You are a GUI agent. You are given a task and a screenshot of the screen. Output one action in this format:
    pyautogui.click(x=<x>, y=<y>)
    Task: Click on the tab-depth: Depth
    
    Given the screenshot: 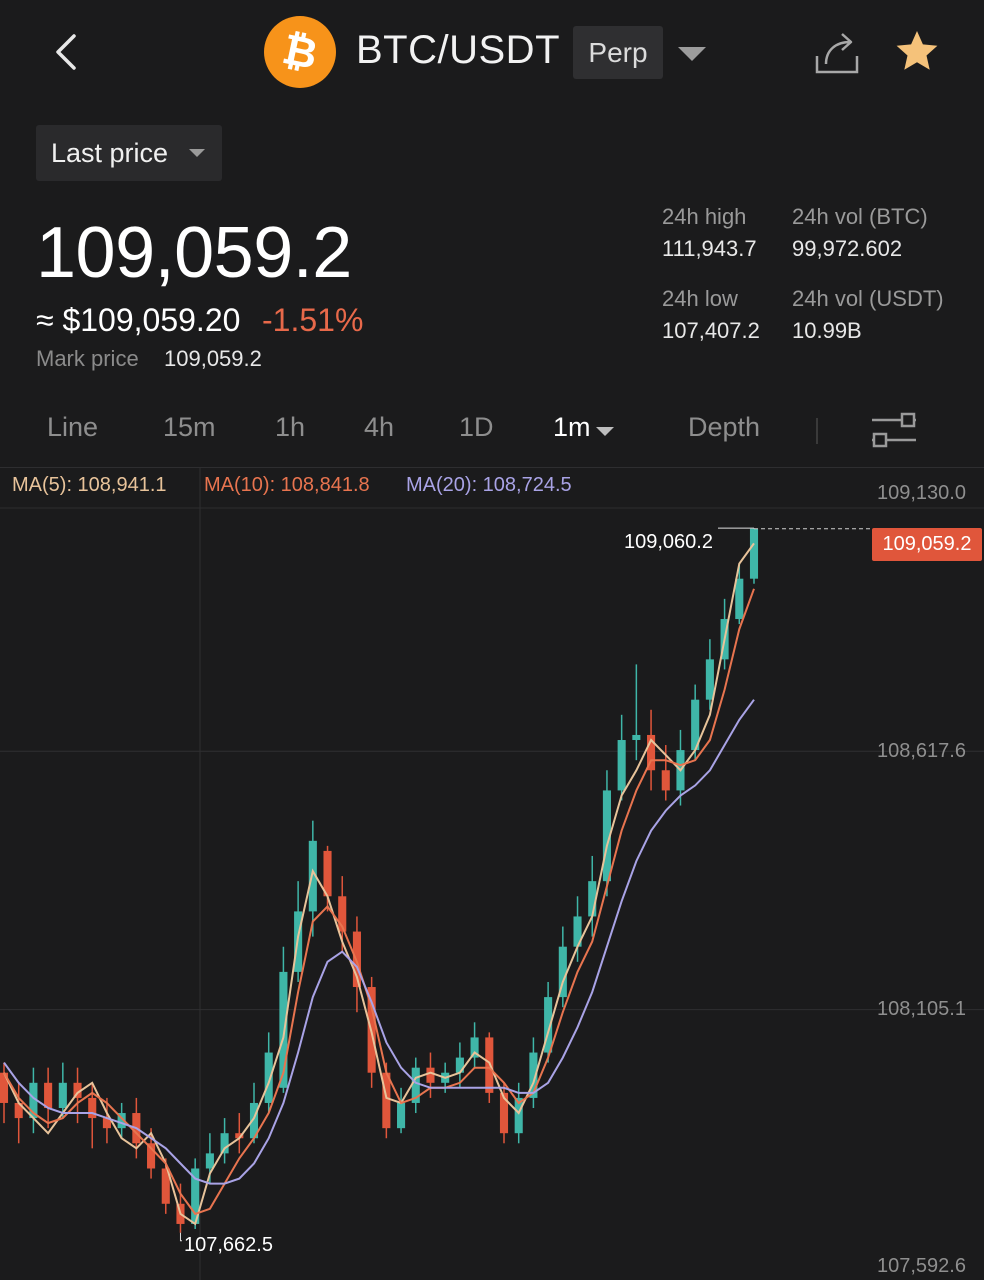 What is the action you would take?
    pyautogui.click(x=724, y=427)
    